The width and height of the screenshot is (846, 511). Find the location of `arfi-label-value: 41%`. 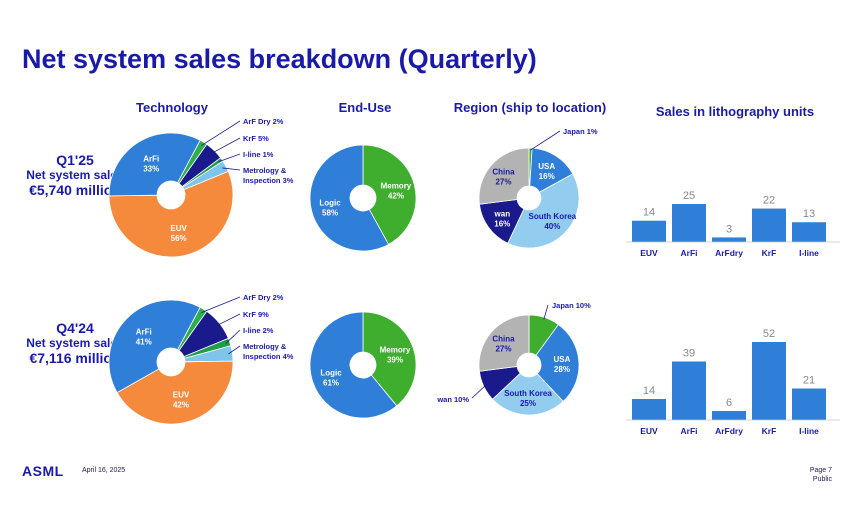

arfi-label-value: 41% is located at coordinates (144, 342).